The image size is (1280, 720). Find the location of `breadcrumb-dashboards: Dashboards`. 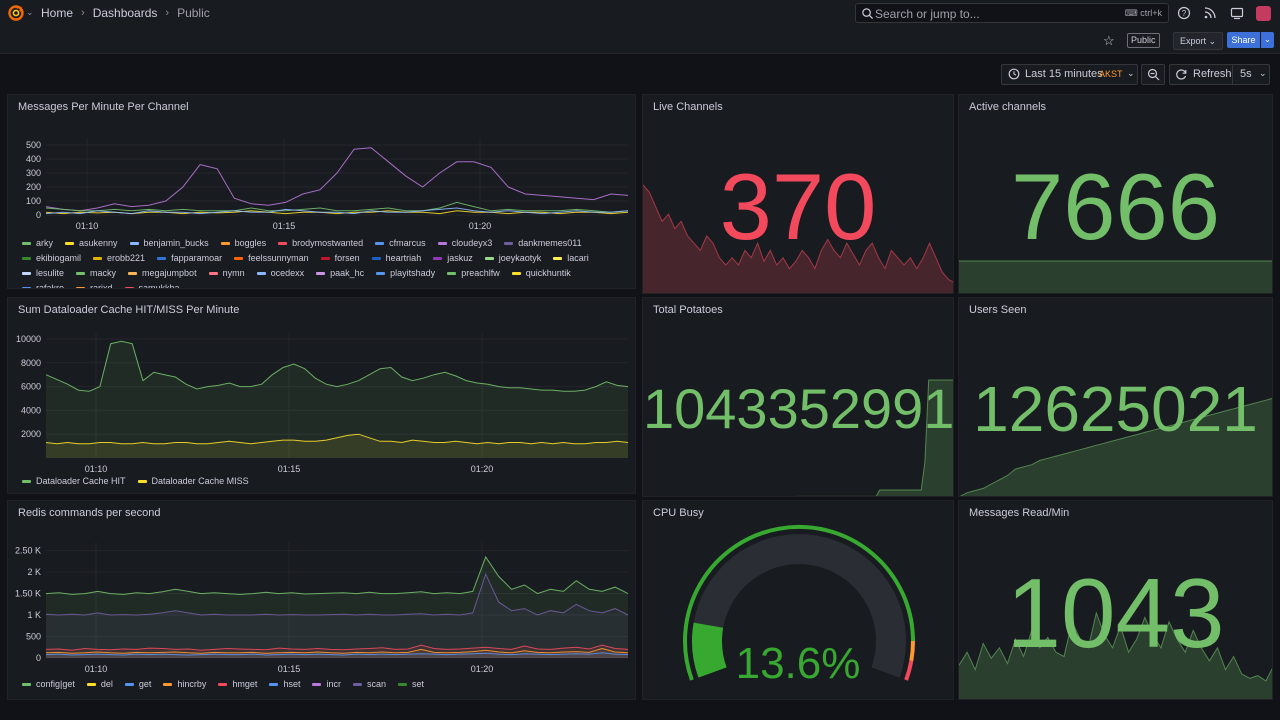

breadcrumb-dashboards: Dashboards is located at coordinates (125, 13).